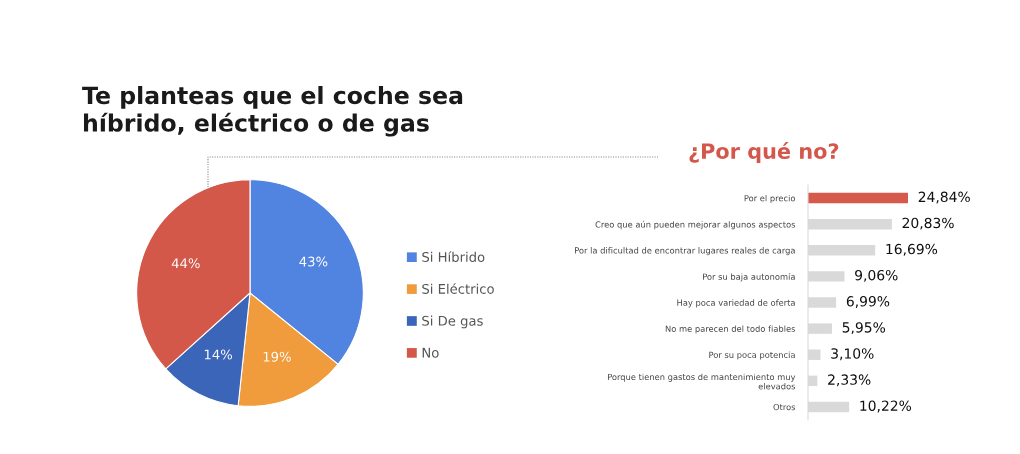 This screenshot has height=454, width=1020. I want to click on data-label: 10,22%, so click(886, 406).